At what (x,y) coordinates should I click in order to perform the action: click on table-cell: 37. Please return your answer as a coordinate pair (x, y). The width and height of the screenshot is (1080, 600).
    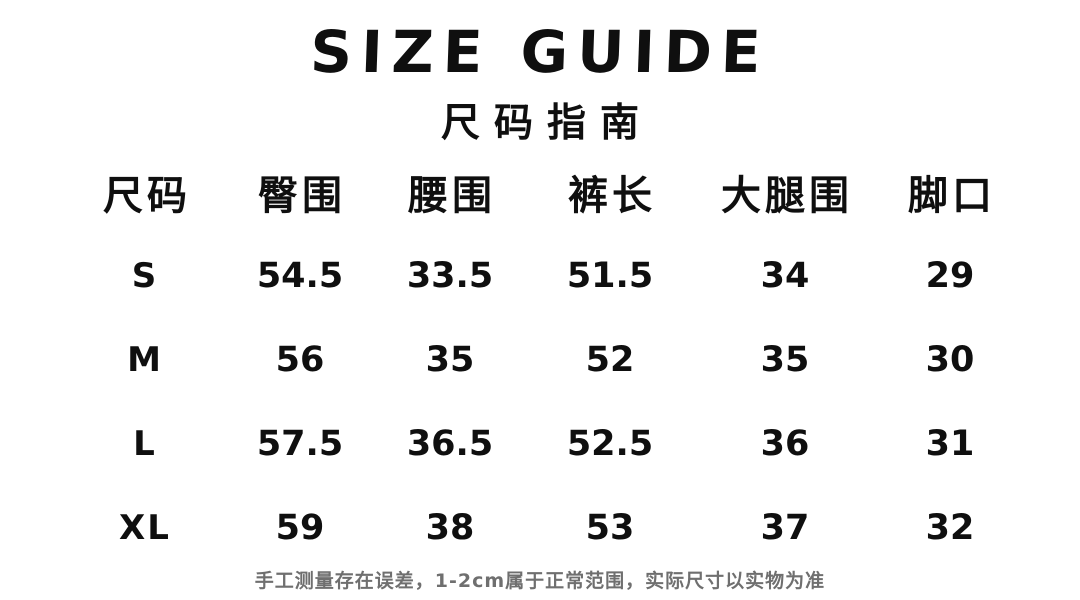
    Looking at the image, I should click on (785, 528).